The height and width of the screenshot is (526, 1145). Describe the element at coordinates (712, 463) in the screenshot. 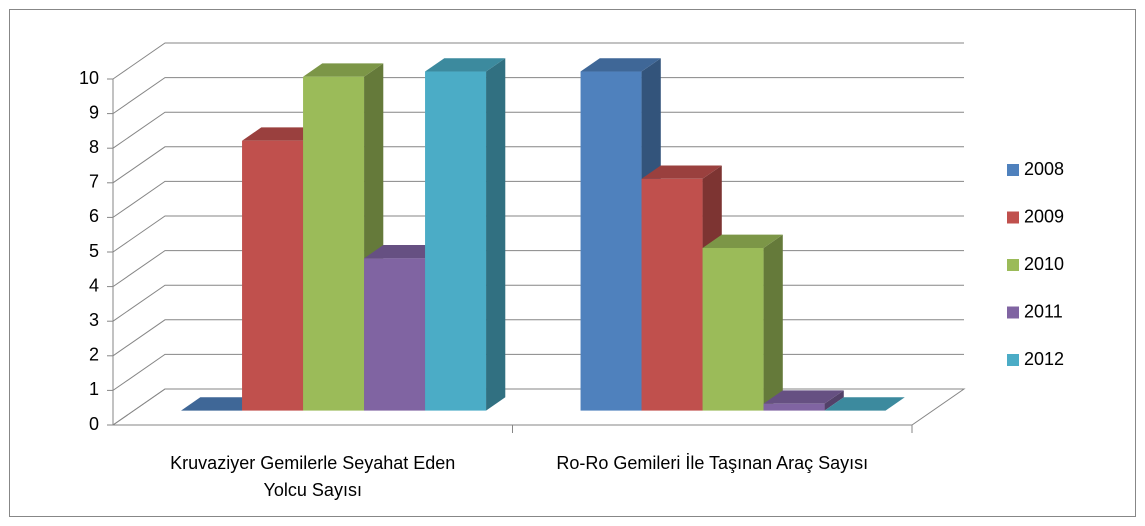

I see `x-tick-label: Ro-Ro Gemileri İle Taşınan Araç Sayısı` at that location.